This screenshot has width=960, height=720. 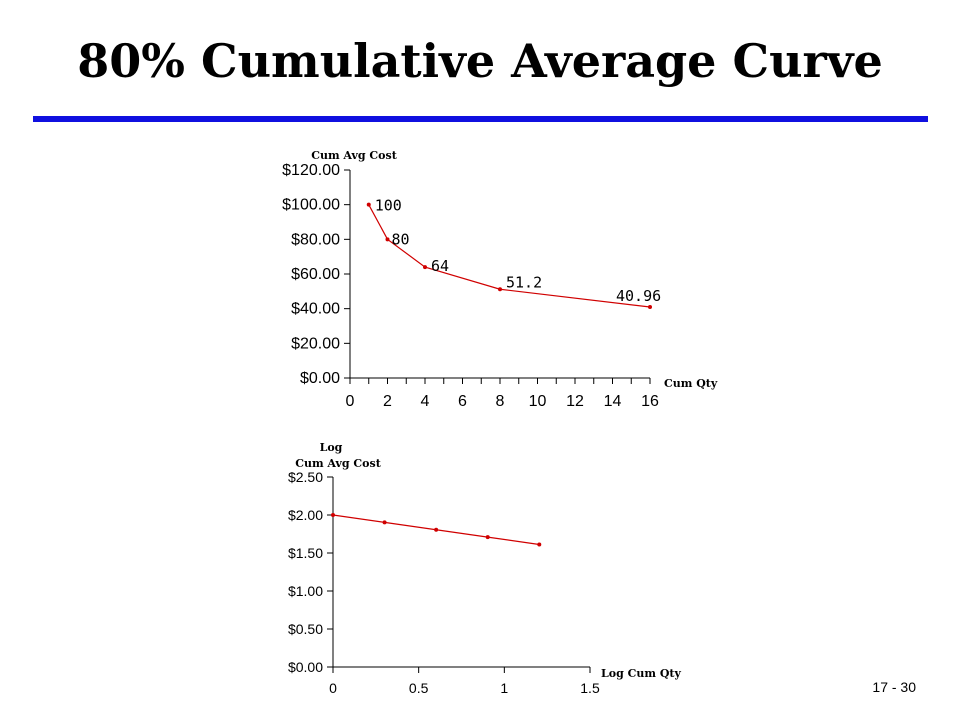 What do you see at coordinates (305, 553) in the screenshot?
I see `y-tick-label: $1.50` at bounding box center [305, 553].